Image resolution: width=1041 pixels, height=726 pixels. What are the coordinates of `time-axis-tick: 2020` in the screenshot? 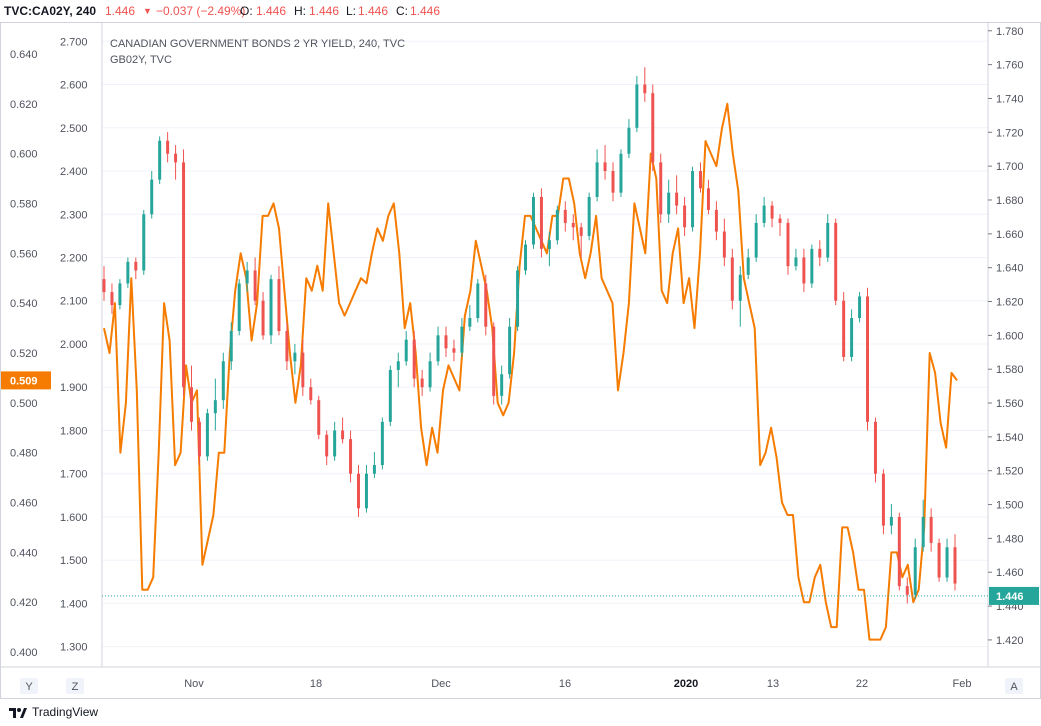 It's located at (686, 684).